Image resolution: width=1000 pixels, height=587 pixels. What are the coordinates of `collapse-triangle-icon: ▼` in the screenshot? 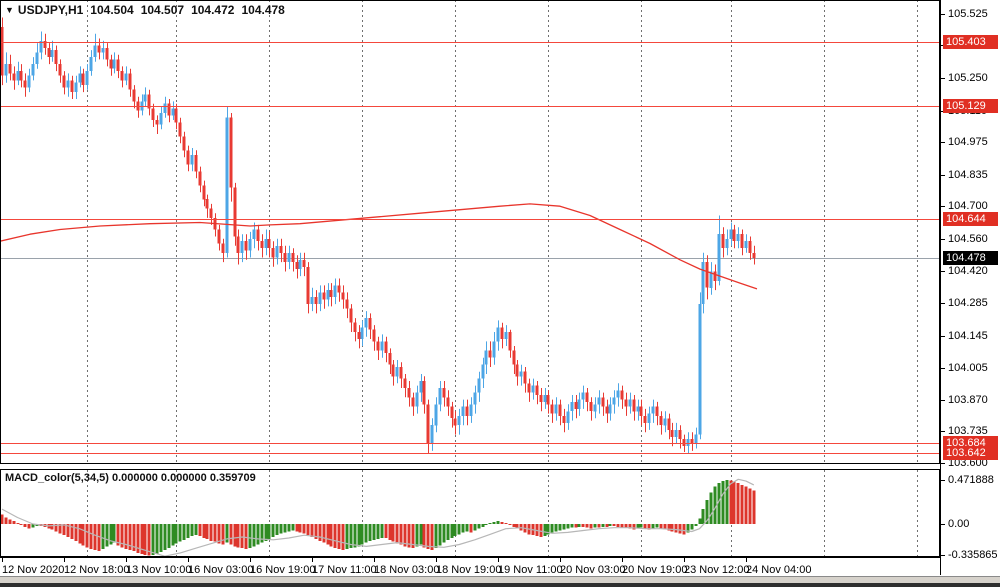 It's located at (9, 10).